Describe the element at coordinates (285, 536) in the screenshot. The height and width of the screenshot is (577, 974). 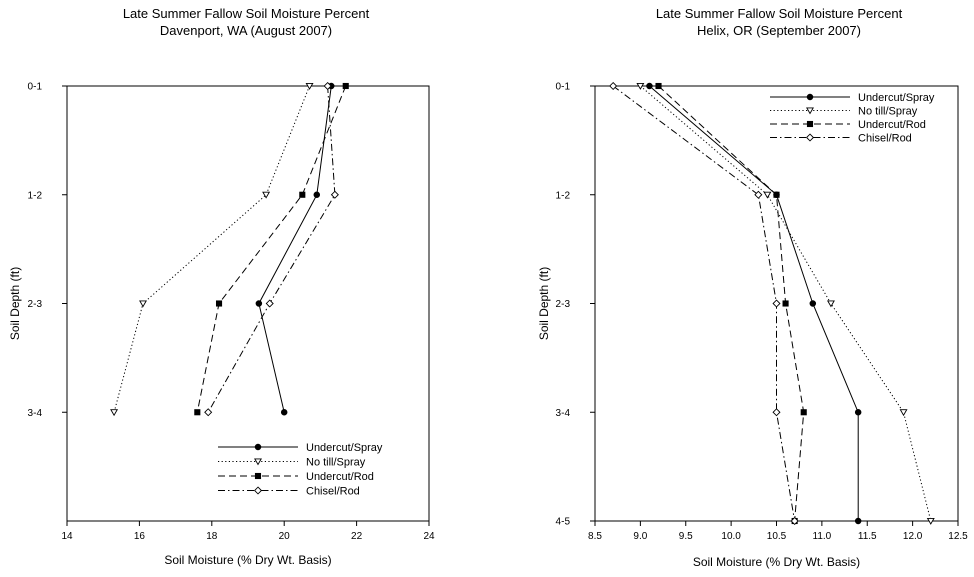
I see `x-tick-label: 20` at that location.